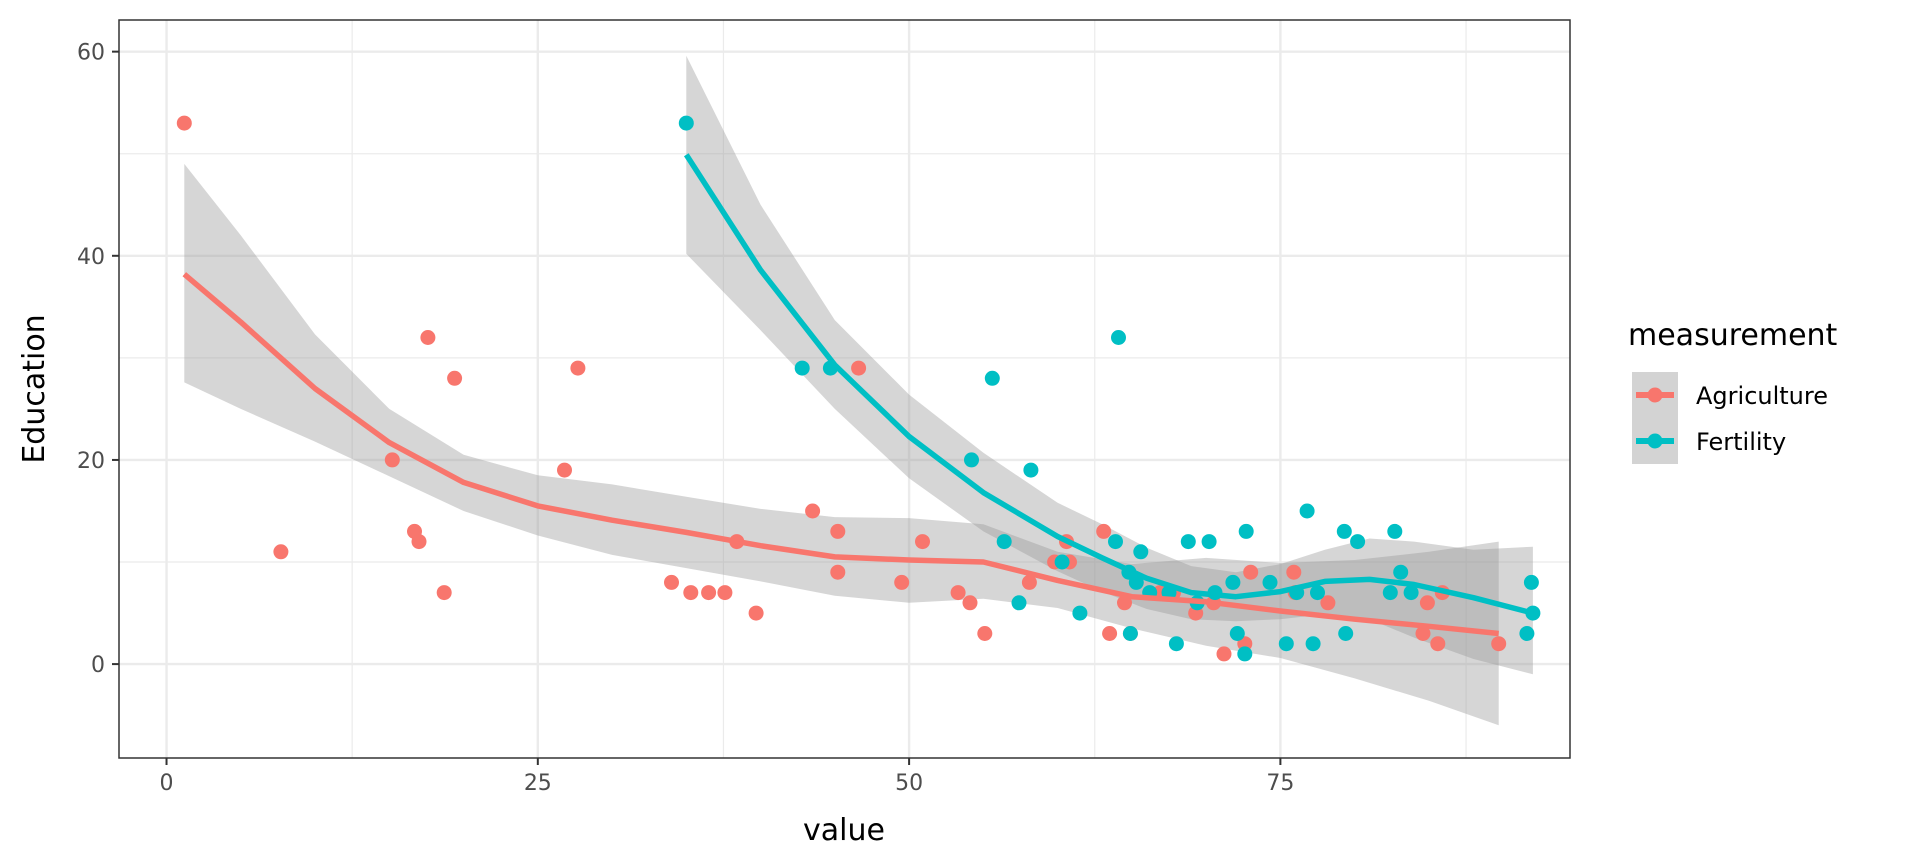  Describe the element at coordinates (98, 665) in the screenshot. I see `y-tick-label: 0` at that location.